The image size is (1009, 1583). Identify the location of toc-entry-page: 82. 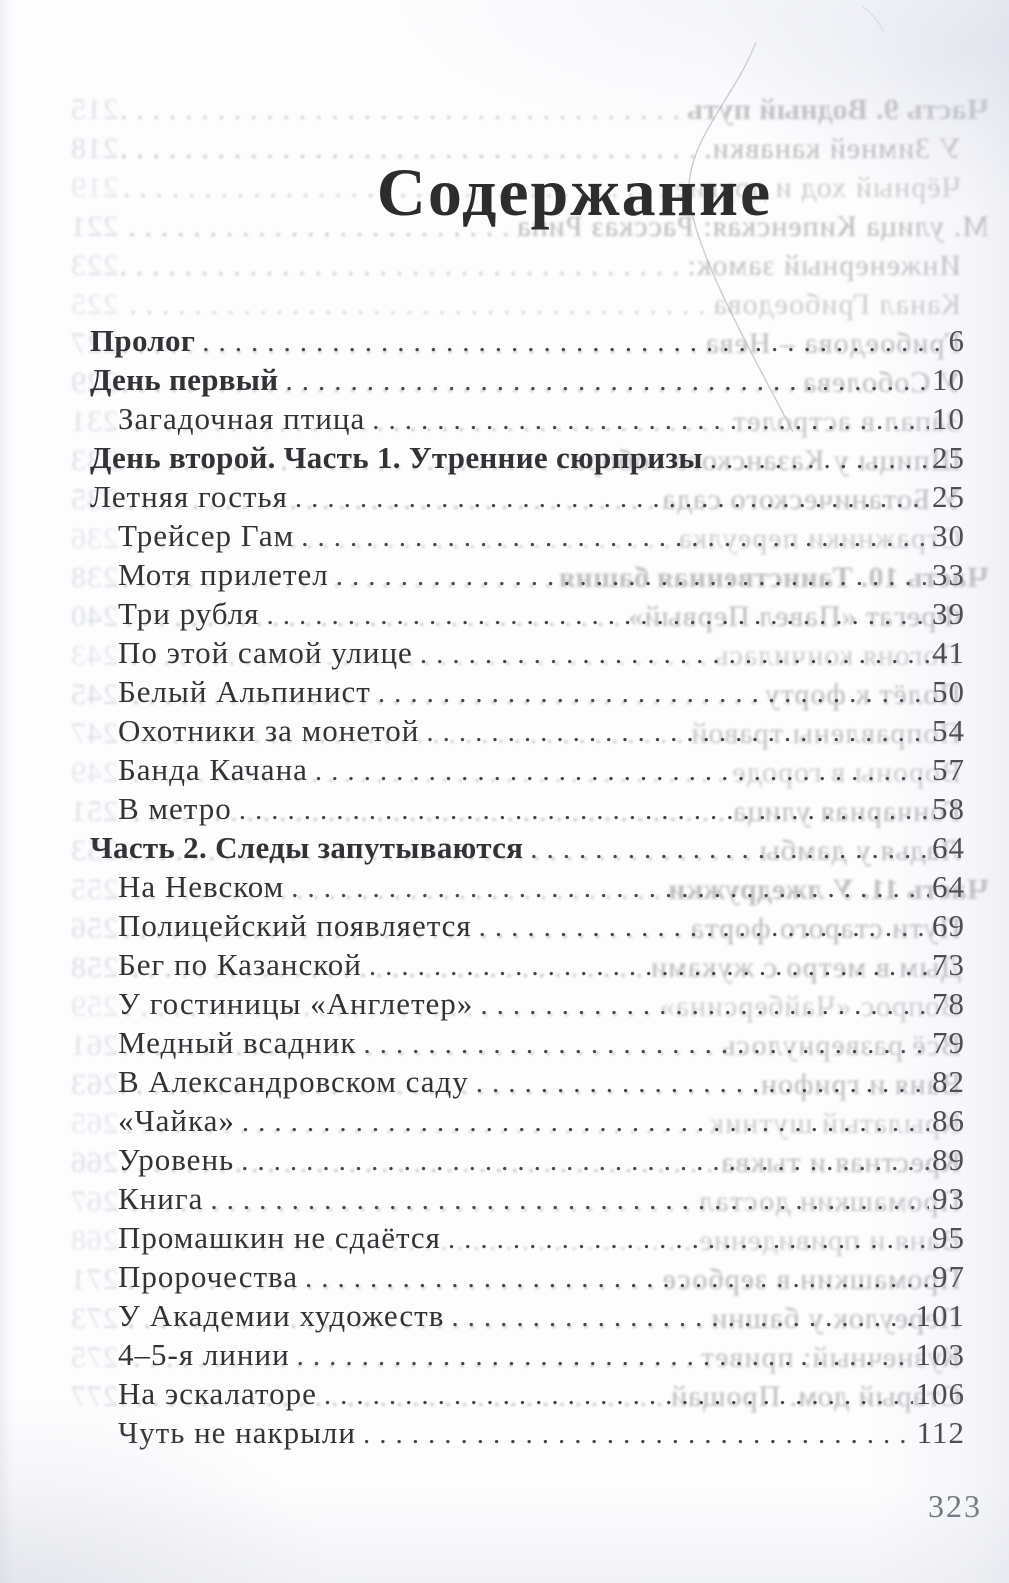
(948, 1081).